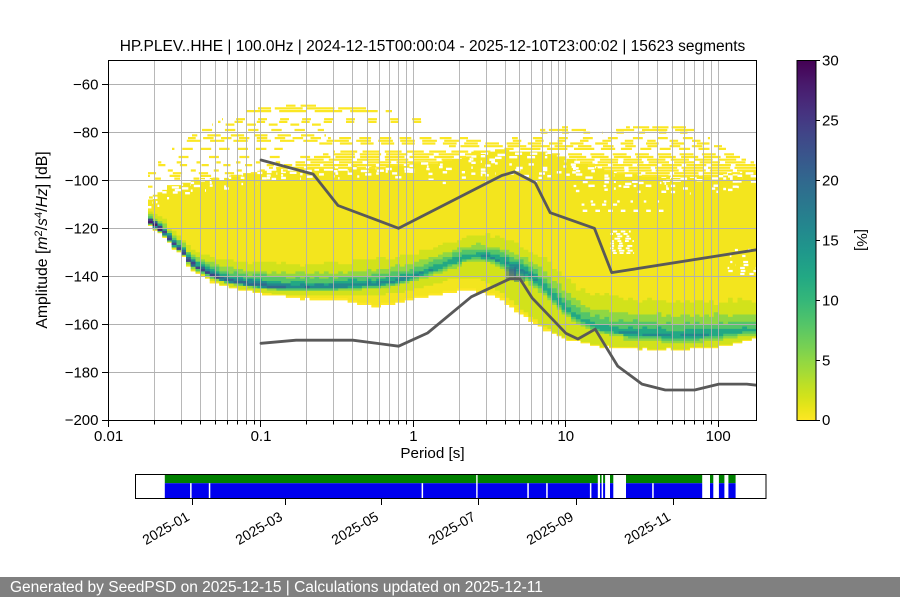 This screenshot has height=605, width=900. Describe the element at coordinates (830, 241) in the screenshot. I see `svg-text: 15` at that location.